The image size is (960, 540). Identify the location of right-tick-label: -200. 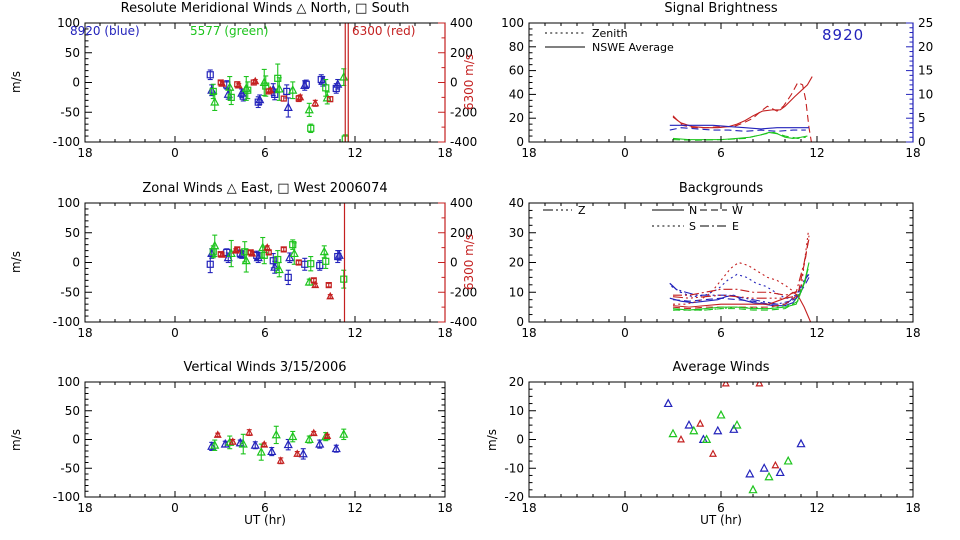
(463, 292).